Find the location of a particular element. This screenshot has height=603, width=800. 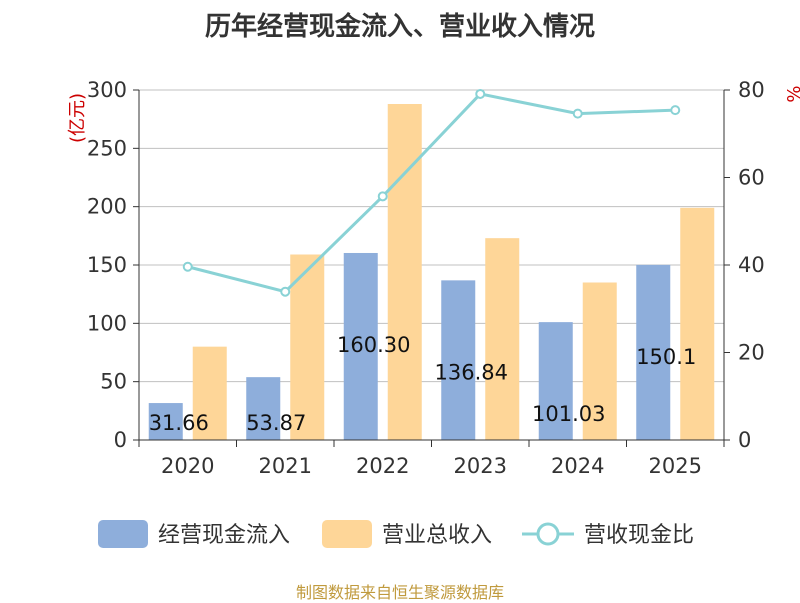

bar-revenue-2022 is located at coordinates (404, 272).